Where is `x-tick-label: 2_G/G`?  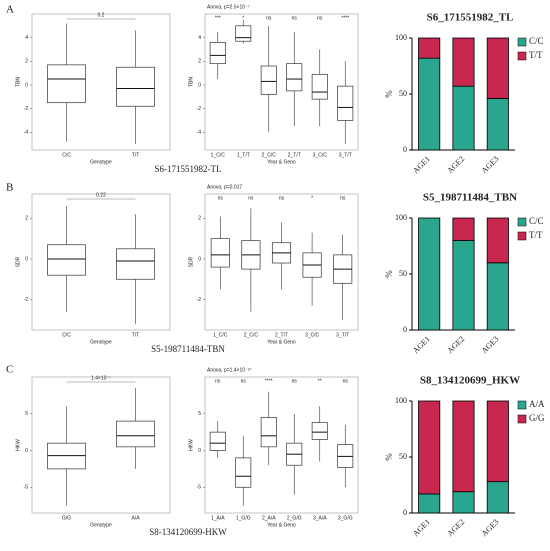 x-tick-label: 2_G/G is located at coordinates (294, 518).